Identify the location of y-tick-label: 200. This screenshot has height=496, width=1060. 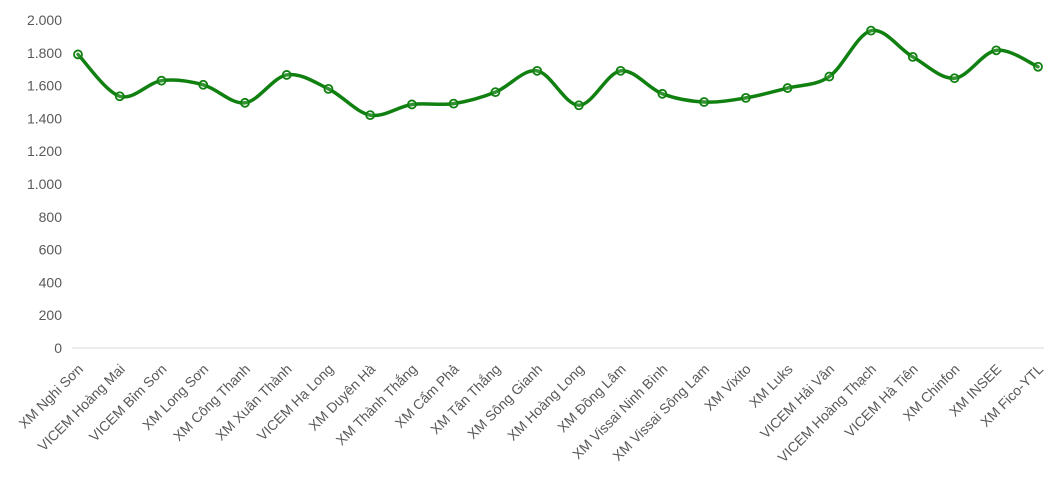
(51, 315).